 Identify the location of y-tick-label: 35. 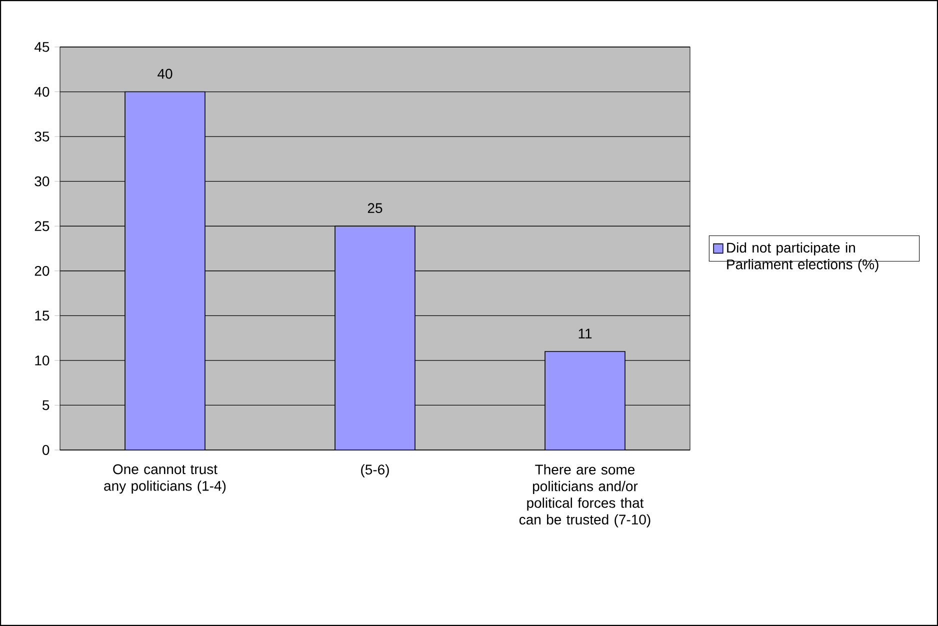
(42, 137).